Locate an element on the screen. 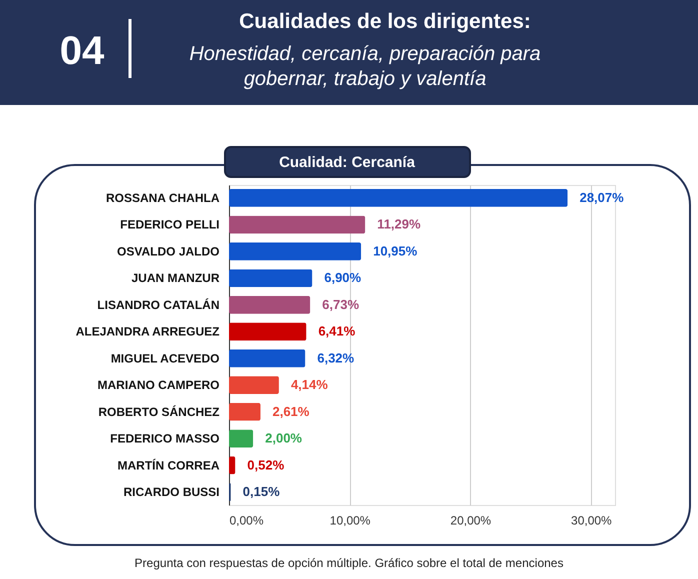 This screenshot has width=698, height=579. data-label: 6,73% is located at coordinates (341, 304).